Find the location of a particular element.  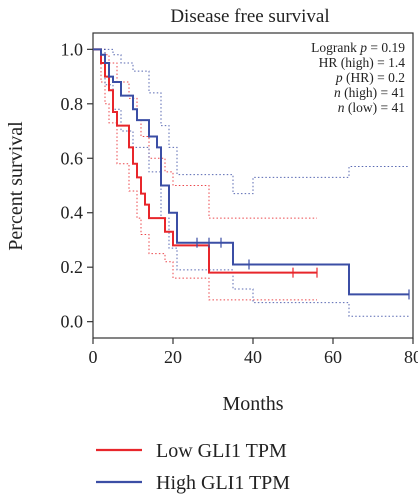

x-axis-label: Months is located at coordinates (252, 404).